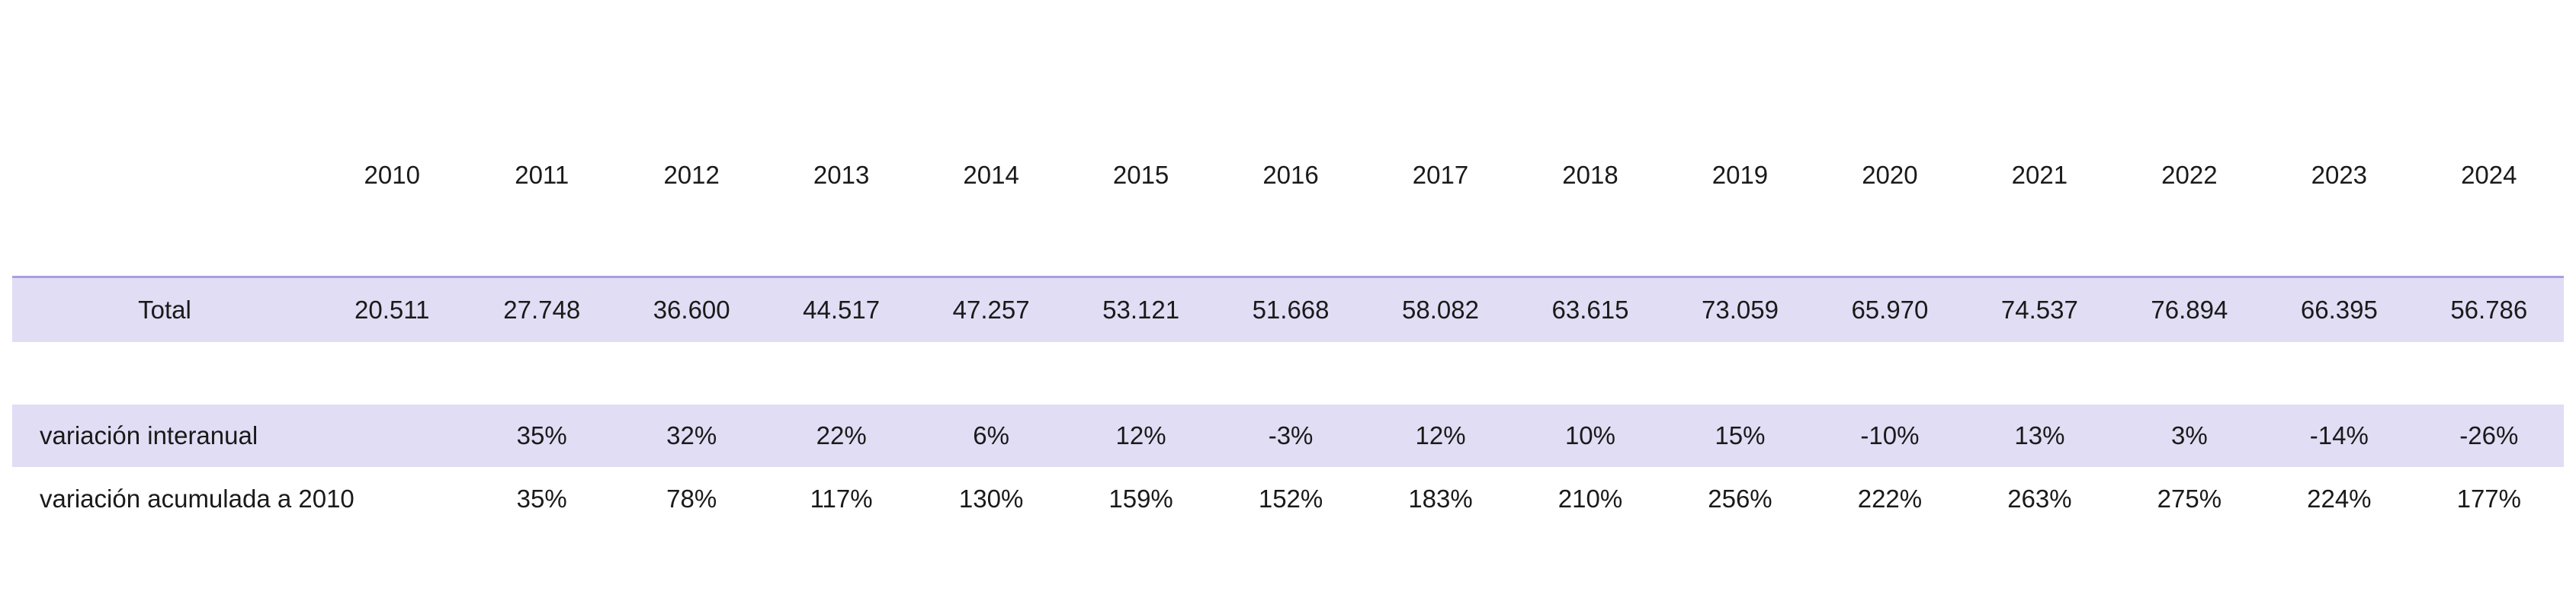  I want to click on total-cell: 66.395, so click(2339, 310).